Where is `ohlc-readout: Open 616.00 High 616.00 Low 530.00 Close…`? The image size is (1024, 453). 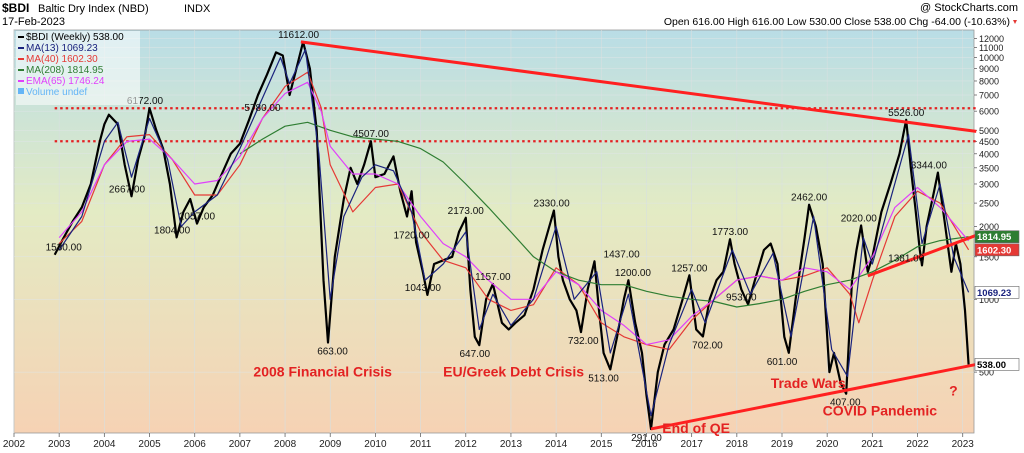 ohlc-readout: Open 616.00 High 616.00 Low 530.00 Close… is located at coordinates (837, 22).